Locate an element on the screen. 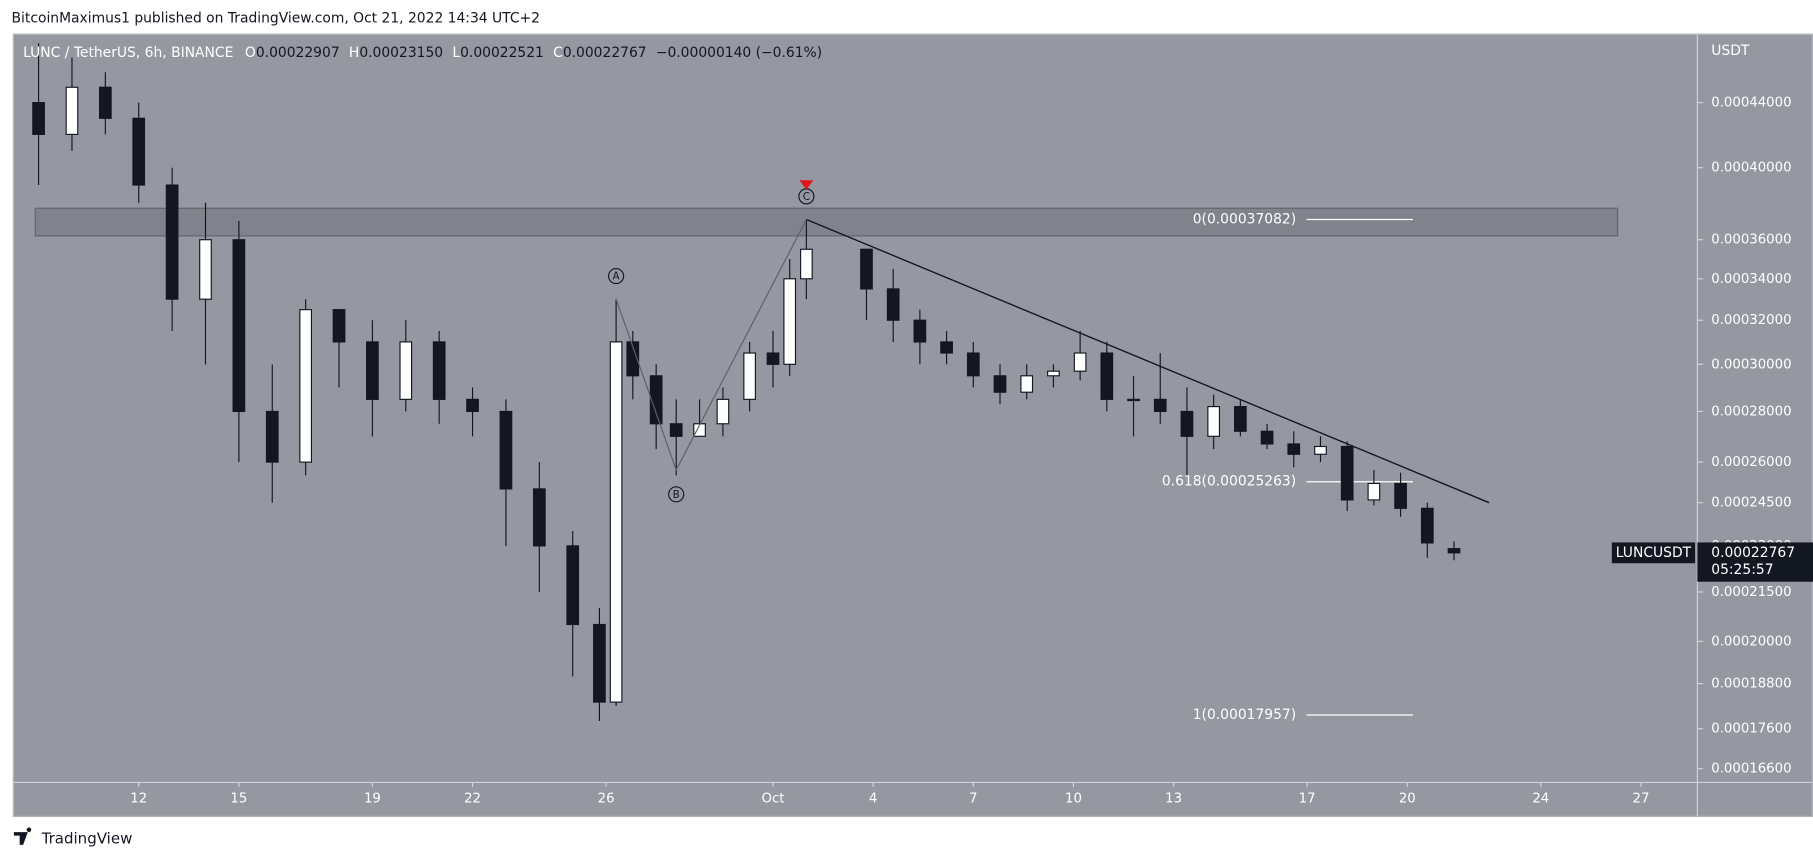 This screenshot has width=1813, height=861. fib-label: 1(0.00017957) is located at coordinates (1244, 715).